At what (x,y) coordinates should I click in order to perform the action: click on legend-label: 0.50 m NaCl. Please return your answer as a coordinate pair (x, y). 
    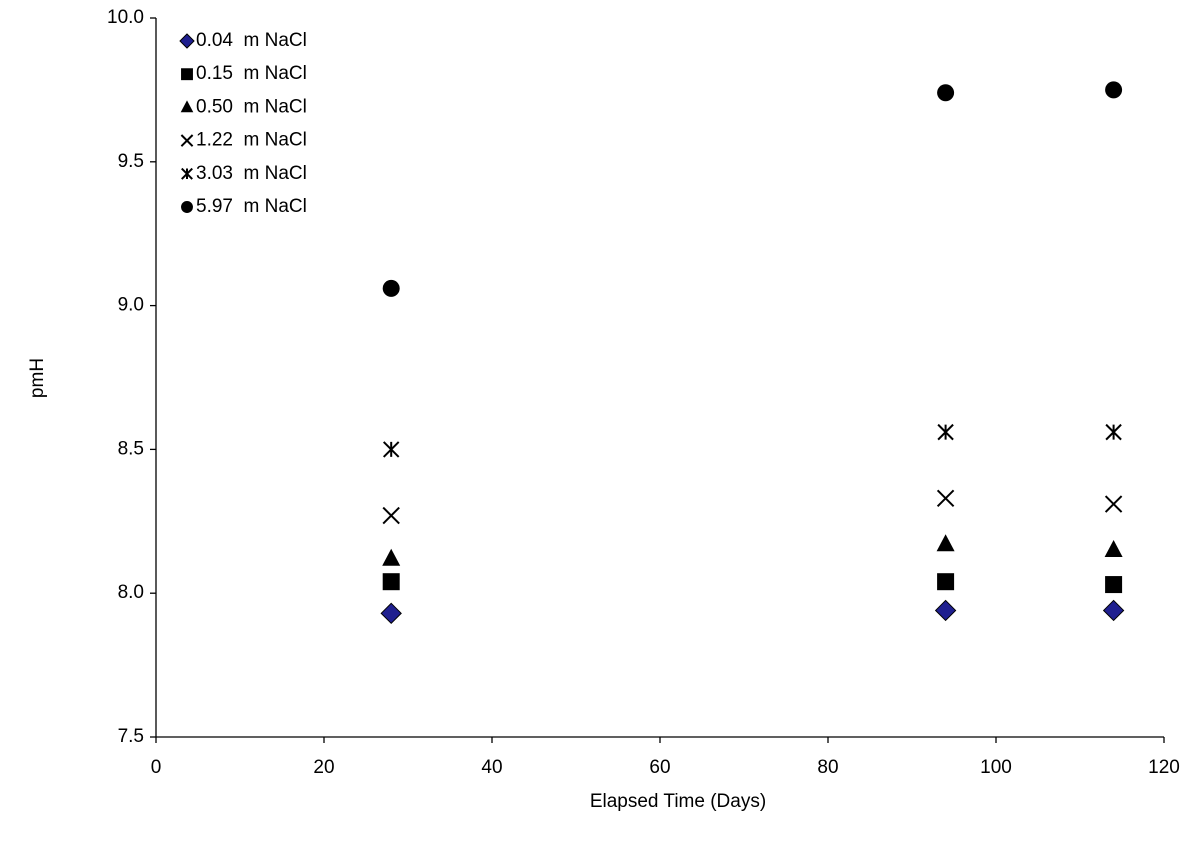
    Looking at the image, I should click on (251, 106).